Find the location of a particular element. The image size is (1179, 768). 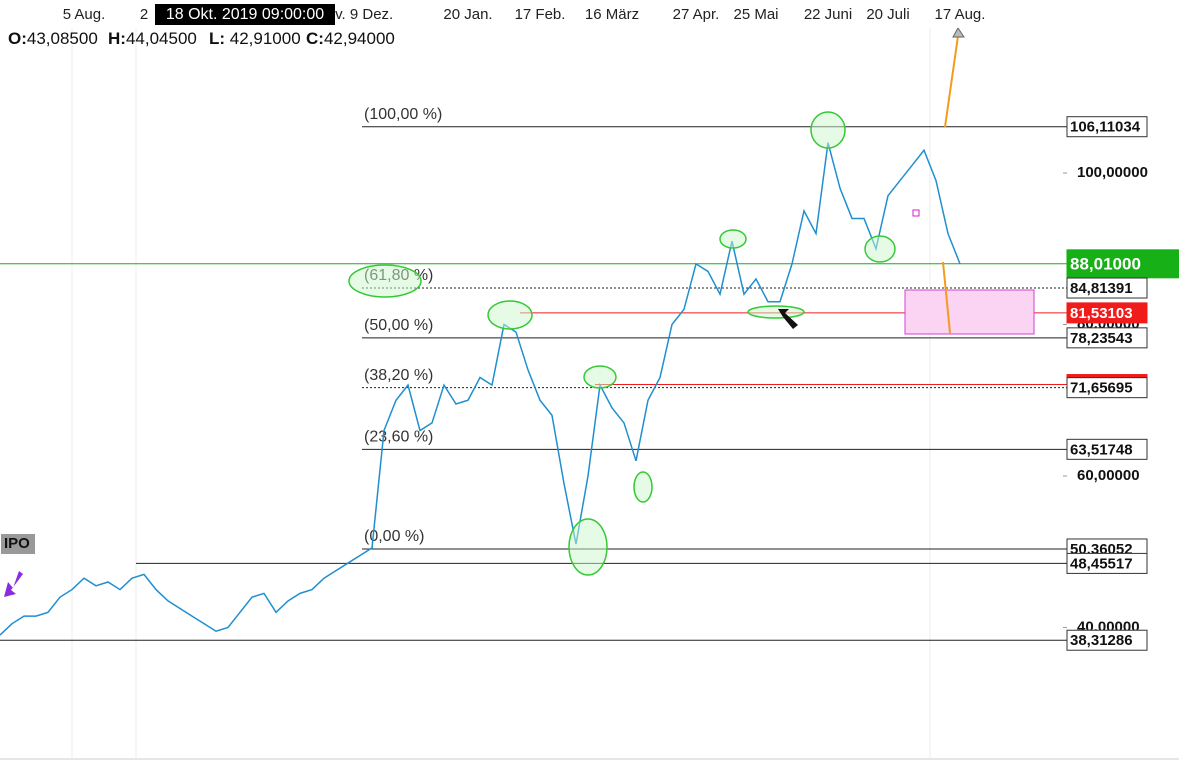

y-tick-label: 100,00000 is located at coordinates (1112, 172).